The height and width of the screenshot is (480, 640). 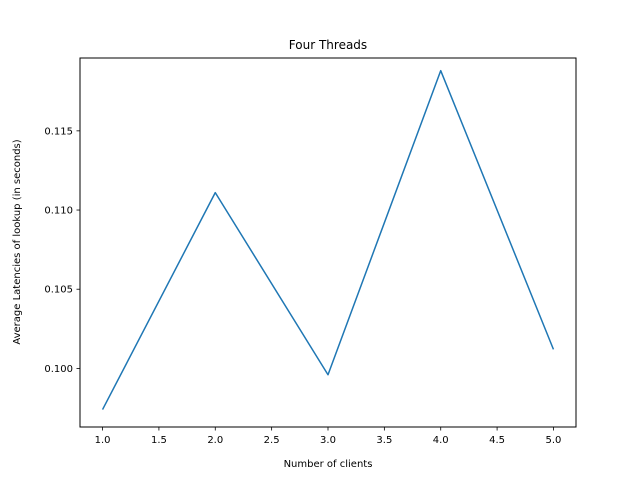 I want to click on x-axis-label: Number of clients, so click(x=328, y=464).